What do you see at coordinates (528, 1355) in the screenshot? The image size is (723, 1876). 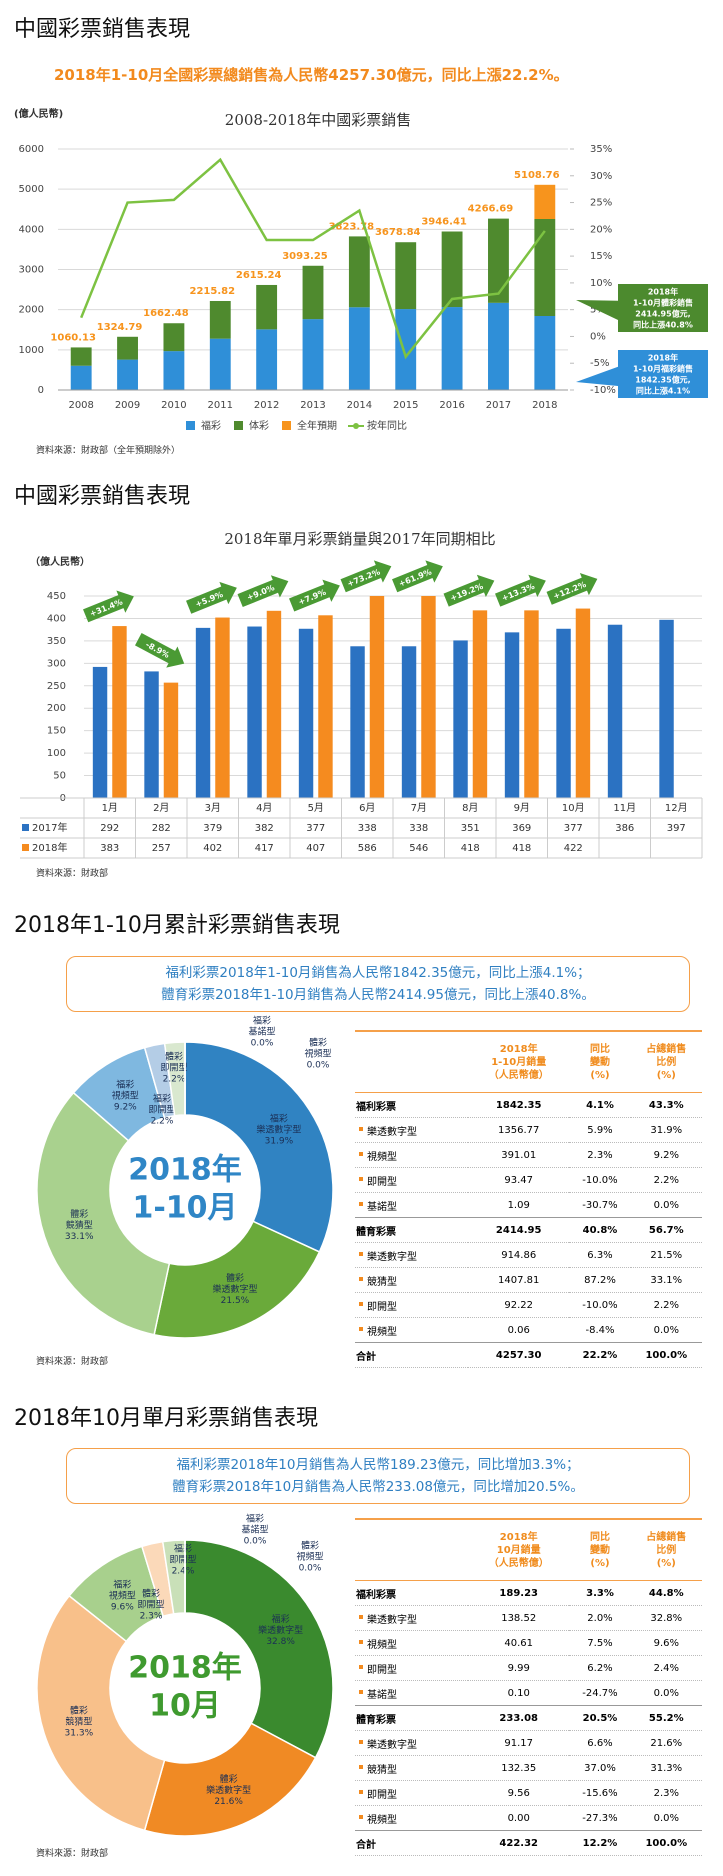 I see `total-row: 合計 4257.30 22.2% 100.0%` at bounding box center [528, 1355].